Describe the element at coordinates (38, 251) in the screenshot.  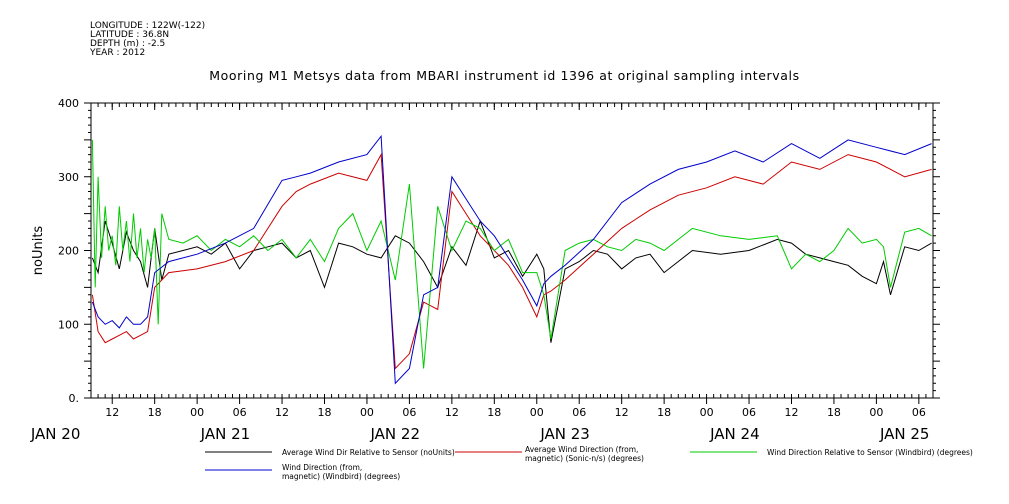
I see `y-axis-label: noUnits` at that location.